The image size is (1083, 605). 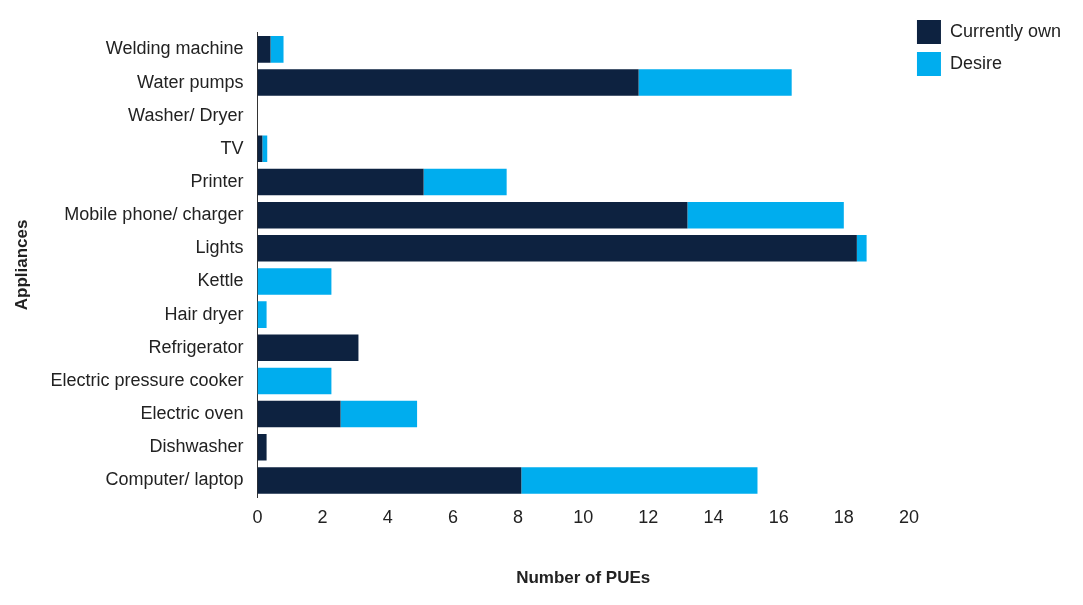 What do you see at coordinates (583, 578) in the screenshot?
I see `x-axis-title: Number of PUEs` at bounding box center [583, 578].